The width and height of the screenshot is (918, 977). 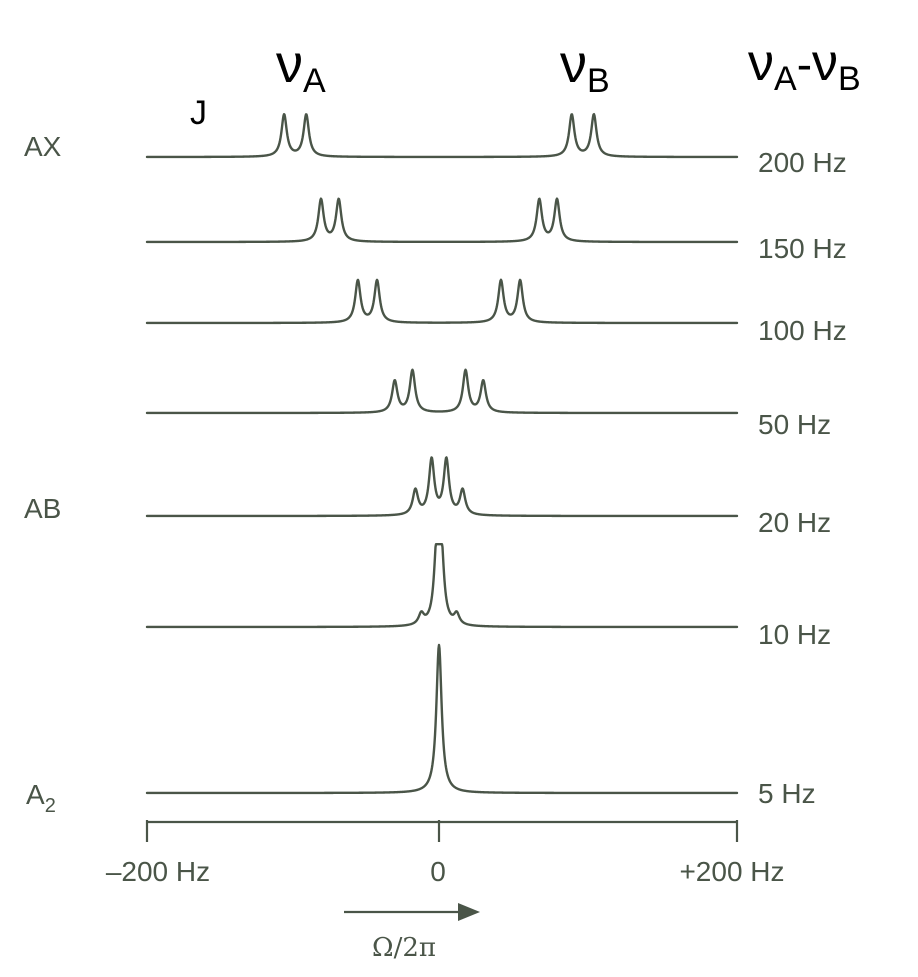 I want to click on frequency-arrow-head, so click(x=469, y=912).